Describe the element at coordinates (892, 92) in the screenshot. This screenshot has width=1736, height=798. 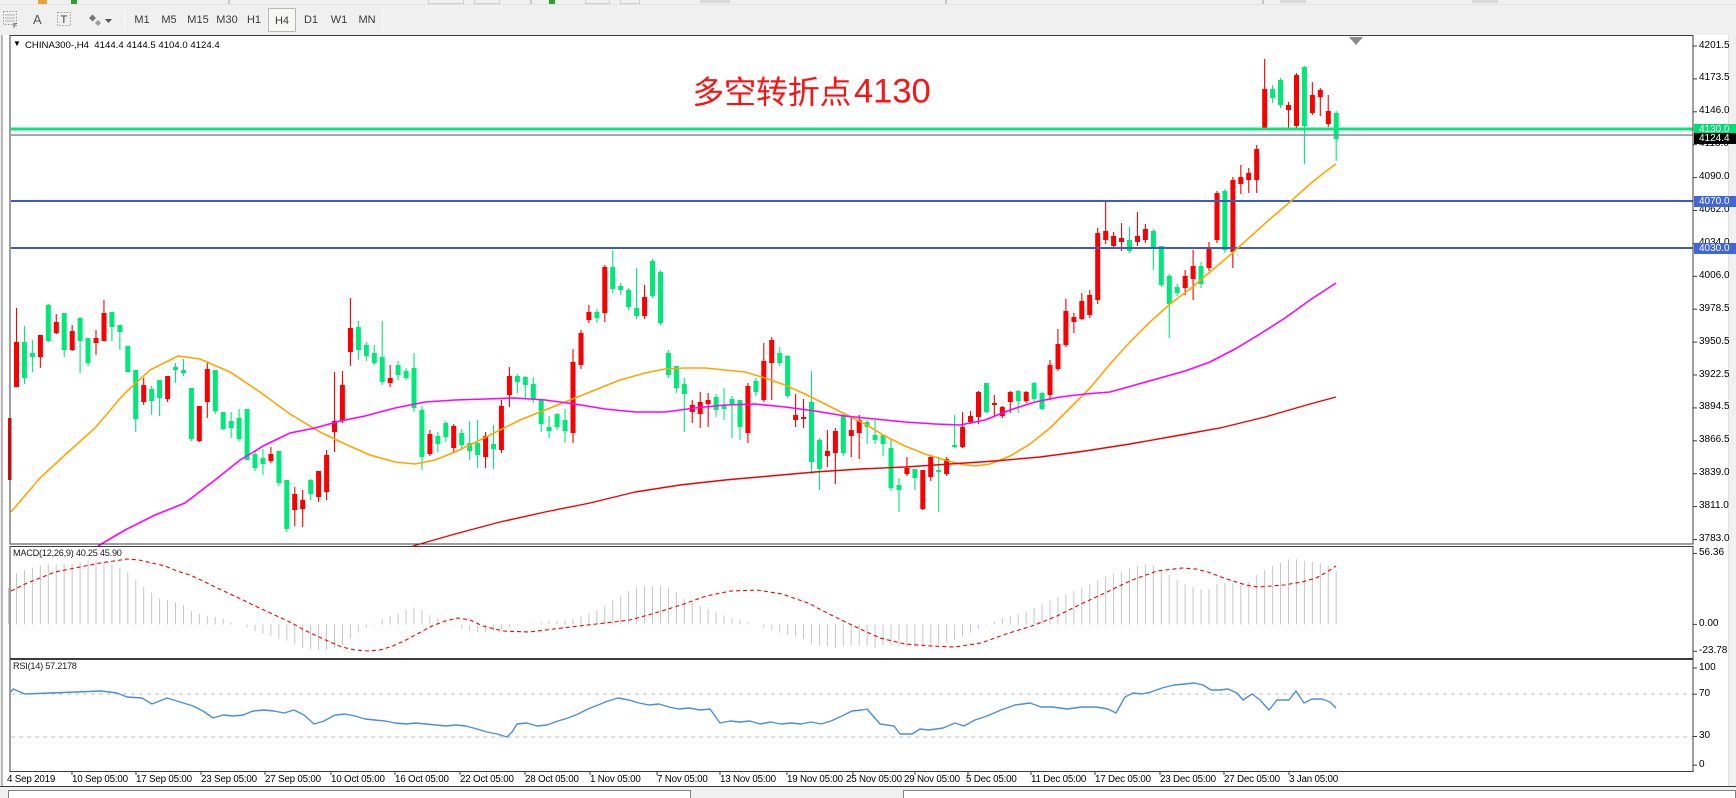
I see `svg-text: 4130` at that location.